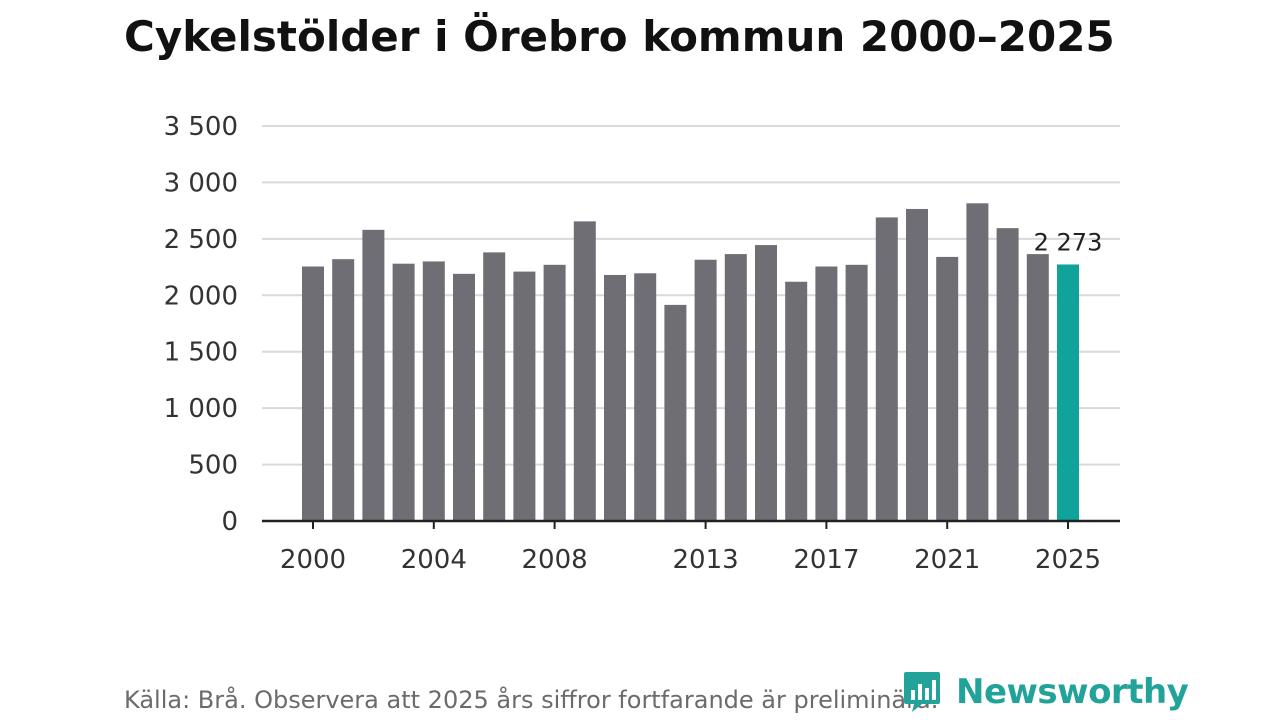  I want to click on x-tick-label: 2004, so click(434, 560).